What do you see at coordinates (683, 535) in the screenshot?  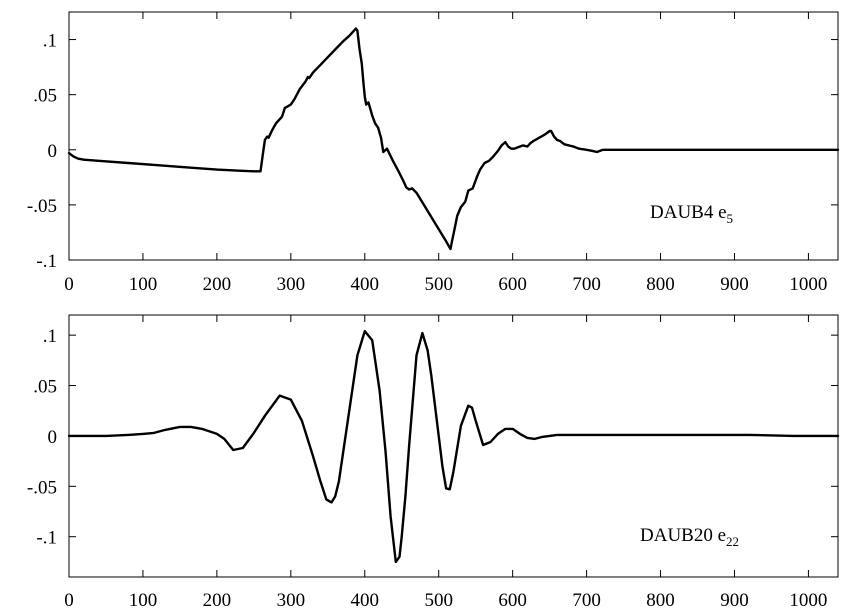 I see `panel-label-main: DAUB20 e` at bounding box center [683, 535].